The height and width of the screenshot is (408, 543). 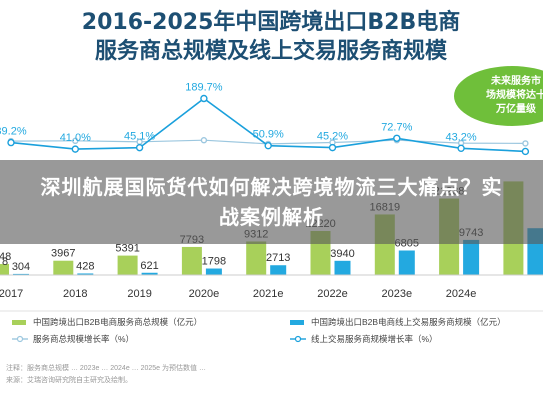 What do you see at coordinates (213, 271) in the screenshot?
I see `bar-online-2020e` at bounding box center [213, 271].